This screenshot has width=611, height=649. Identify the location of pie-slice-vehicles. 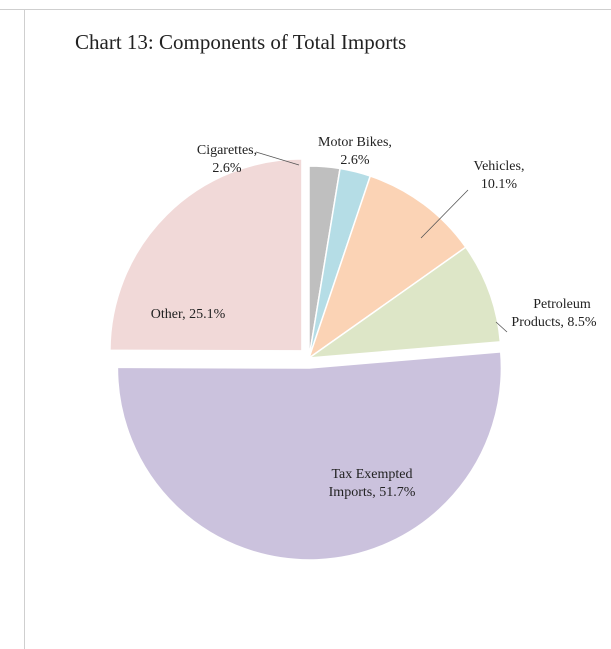
(387, 267).